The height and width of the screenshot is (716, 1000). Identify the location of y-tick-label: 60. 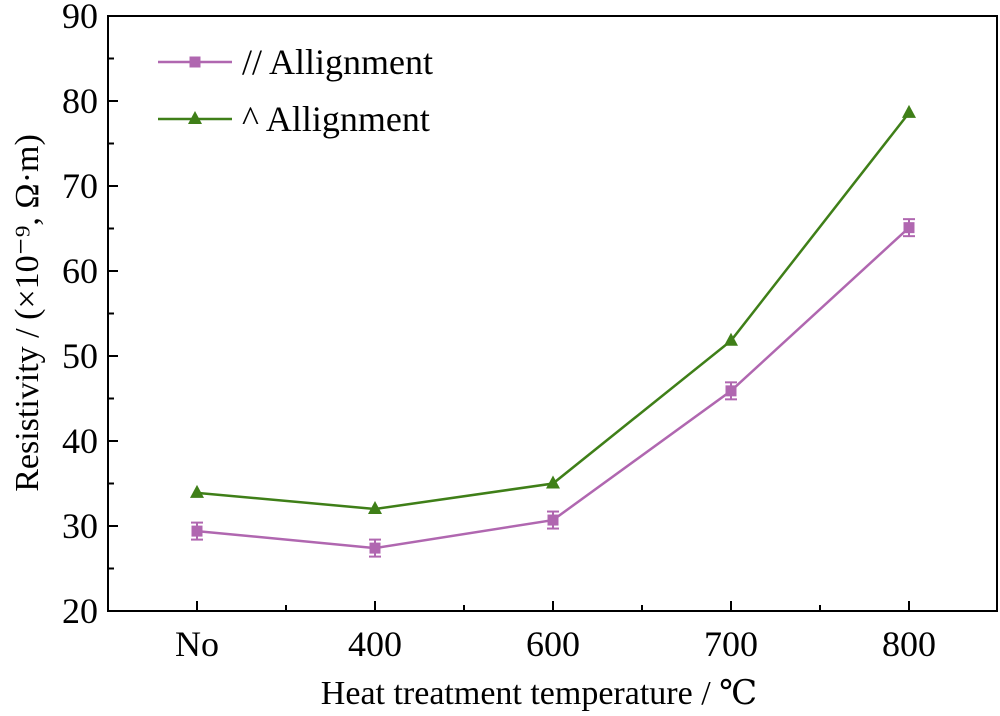
(80, 271).